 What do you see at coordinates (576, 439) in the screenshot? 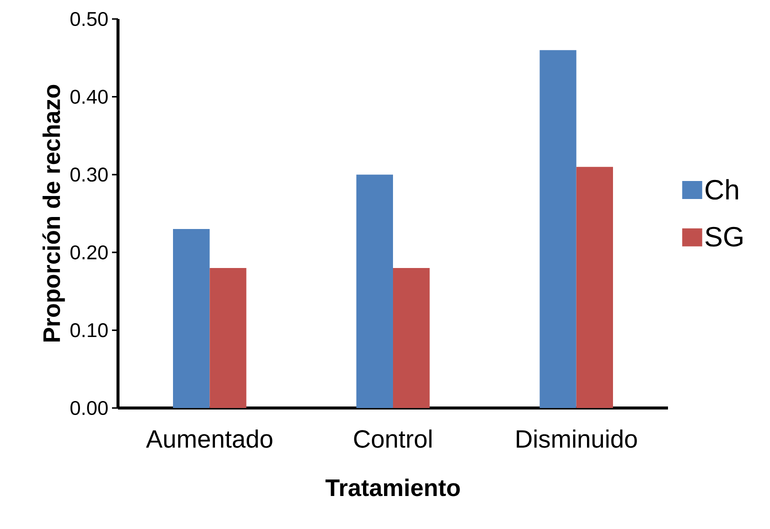
I see `x-tick-label: Disminuido` at bounding box center [576, 439].